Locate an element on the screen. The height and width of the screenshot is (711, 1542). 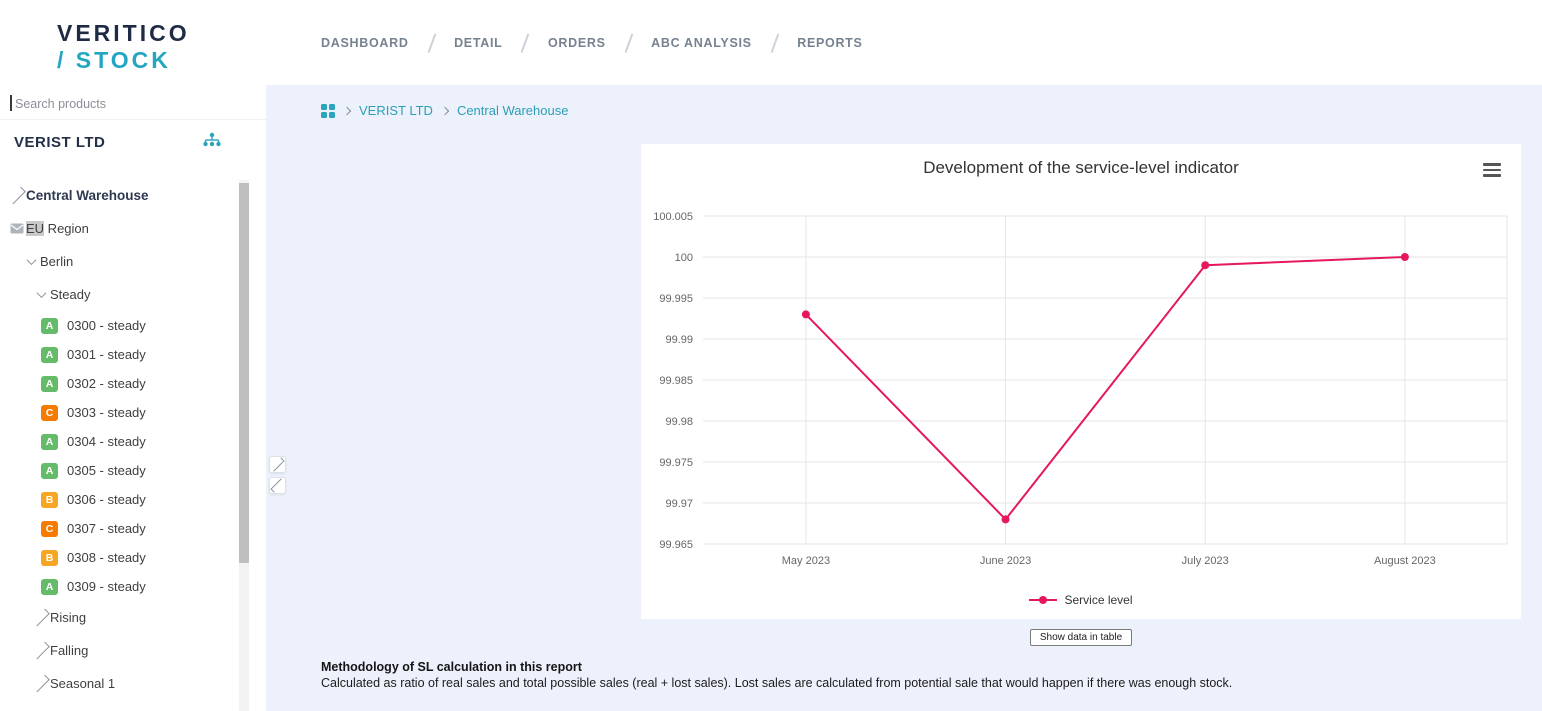
legend-marker-icon is located at coordinates (1043, 600).